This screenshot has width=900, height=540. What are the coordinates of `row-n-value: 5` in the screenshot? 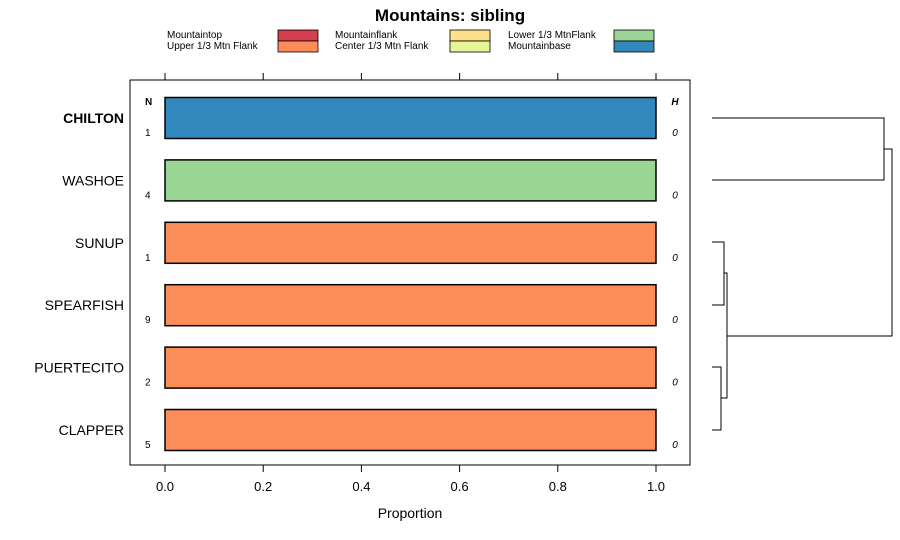 It's located at (148, 445).